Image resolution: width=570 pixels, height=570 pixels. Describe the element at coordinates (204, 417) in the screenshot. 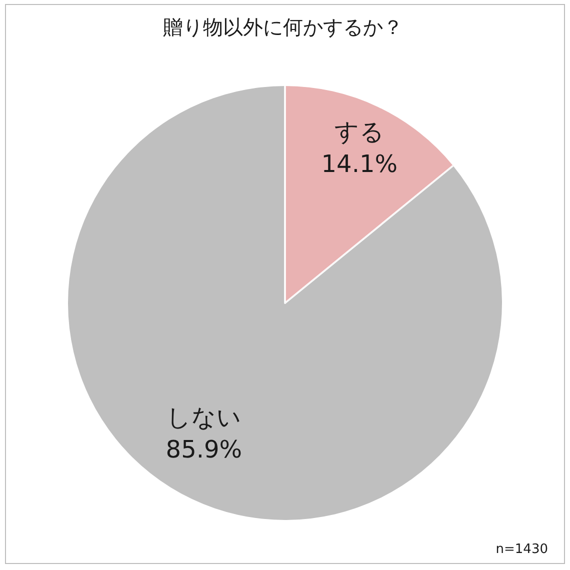

I see `slice-label: しない` at that location.